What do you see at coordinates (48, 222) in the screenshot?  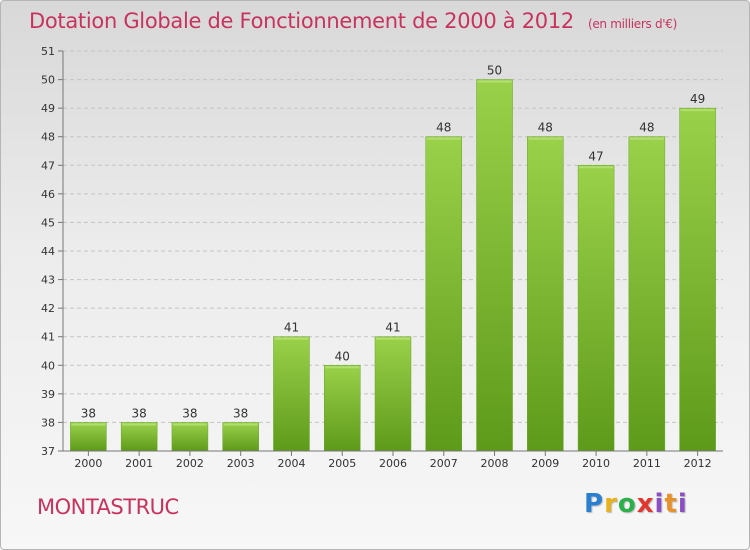 I see `y-tick-label: 45` at bounding box center [48, 222].